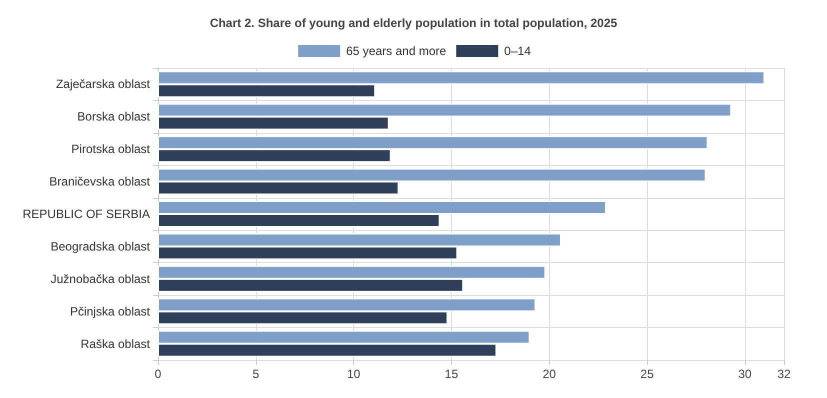  What do you see at coordinates (111, 149) in the screenshot?
I see `y-tick-label: Pirotska oblast` at bounding box center [111, 149].